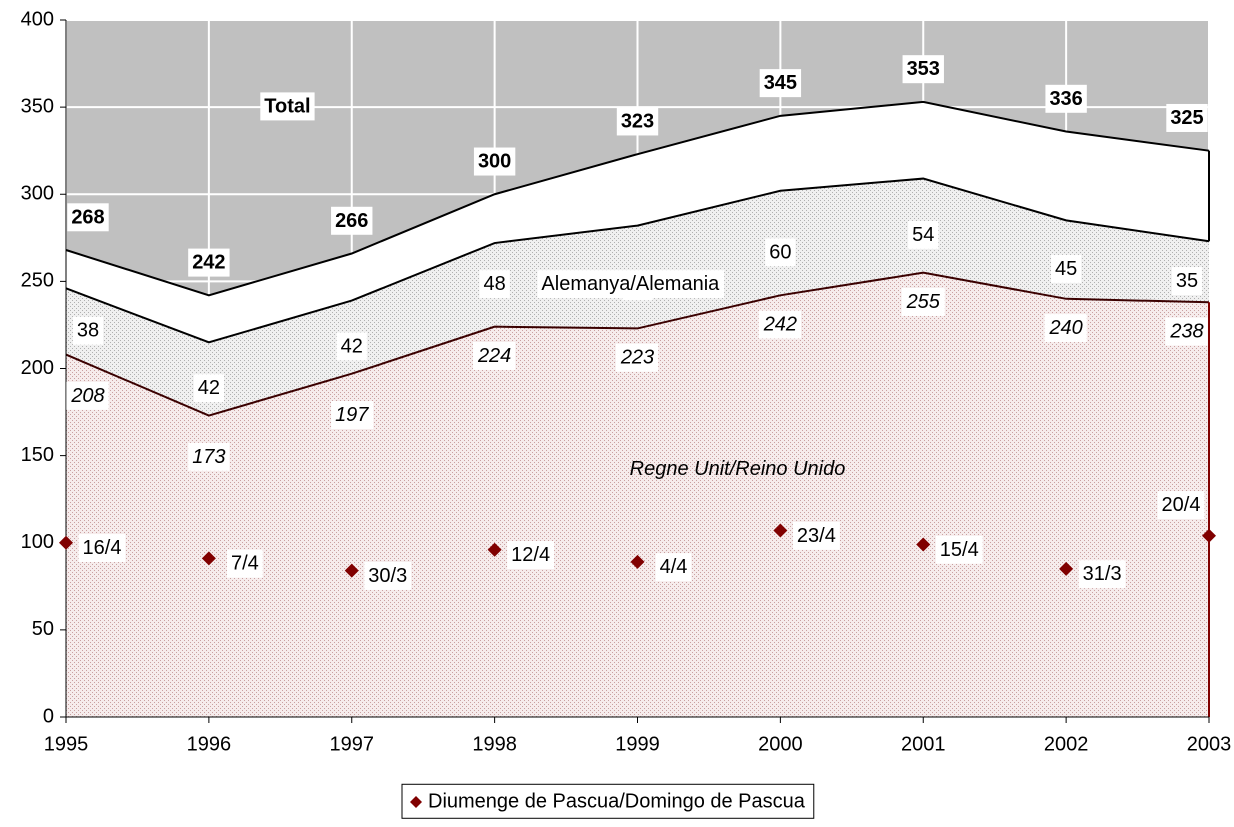 Image resolution: width=1234 pixels, height=827 pixels. I want to click on uk-label: 223, so click(637, 358).